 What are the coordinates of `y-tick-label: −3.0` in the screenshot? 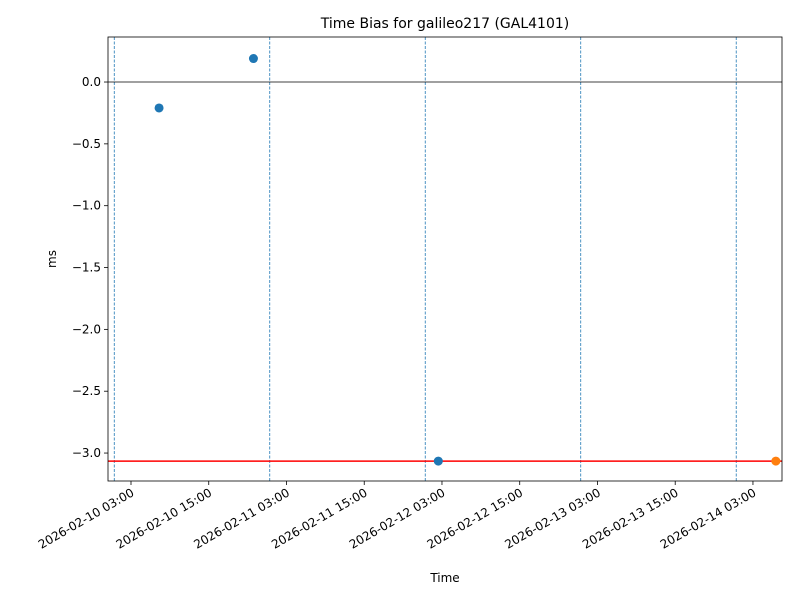 It's located at (86, 453).